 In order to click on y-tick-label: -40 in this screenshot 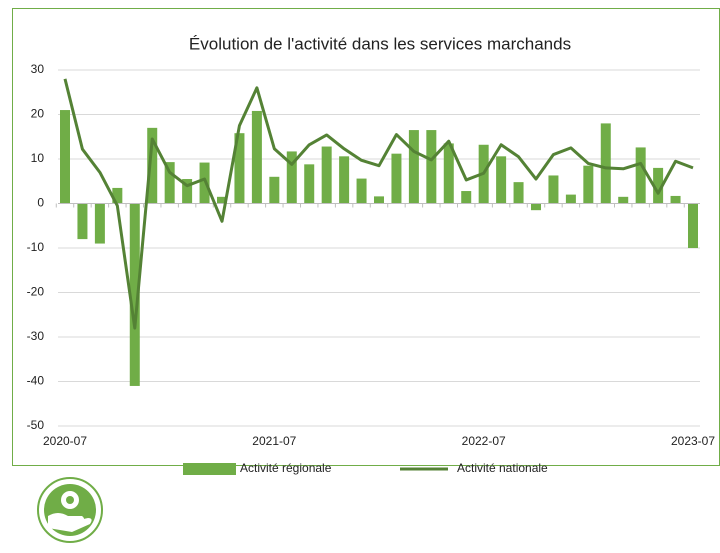, I will do `click(36, 381)`.